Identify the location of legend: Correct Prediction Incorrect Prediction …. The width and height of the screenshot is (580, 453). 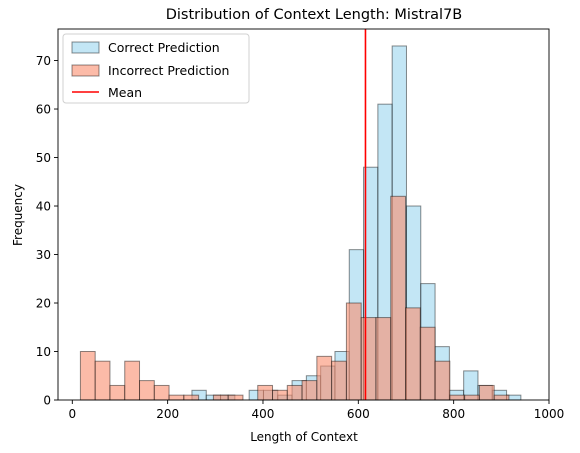
(156, 68).